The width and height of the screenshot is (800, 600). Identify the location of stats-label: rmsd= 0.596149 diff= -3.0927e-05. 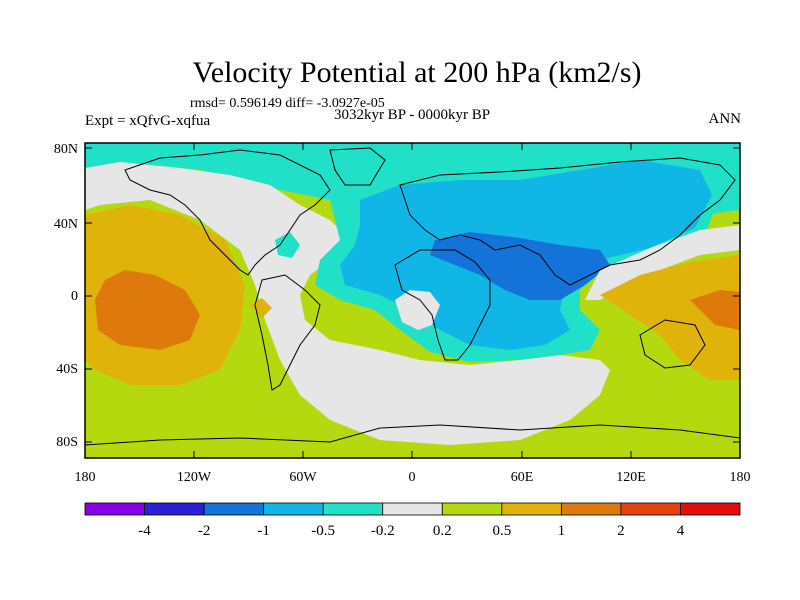
(287, 103).